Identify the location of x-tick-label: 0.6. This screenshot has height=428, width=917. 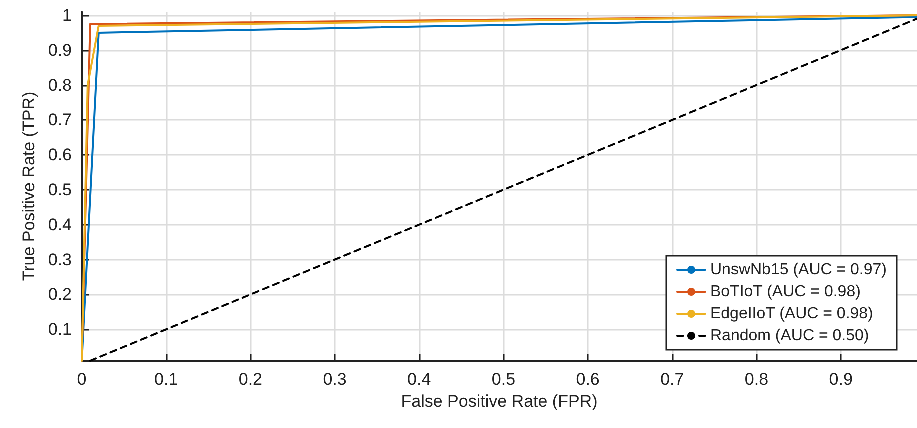
(588, 379).